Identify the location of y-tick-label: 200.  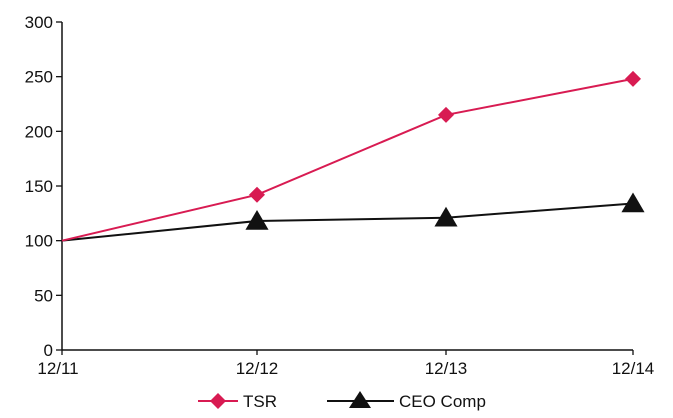
(39, 131).